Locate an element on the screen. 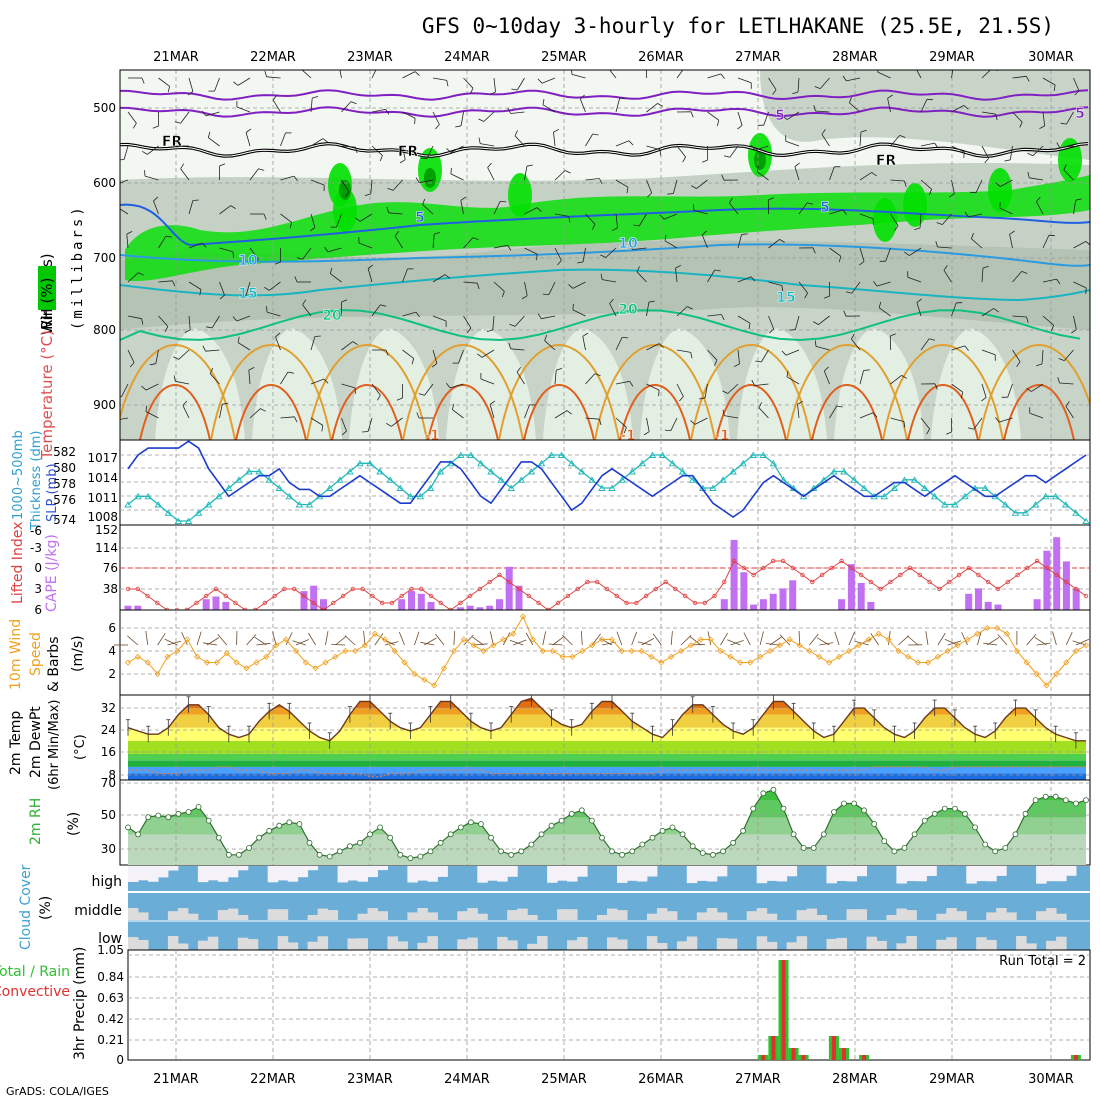  slp-label: SLP (mb) is located at coordinates (52, 492).